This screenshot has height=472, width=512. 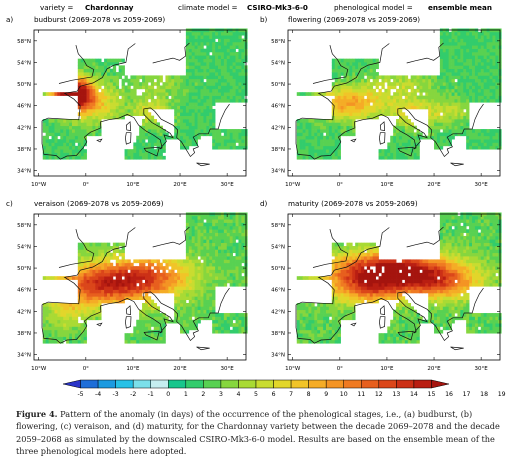 I want to click on latitude-tick-label: 54°N, so click(x=278, y=63).